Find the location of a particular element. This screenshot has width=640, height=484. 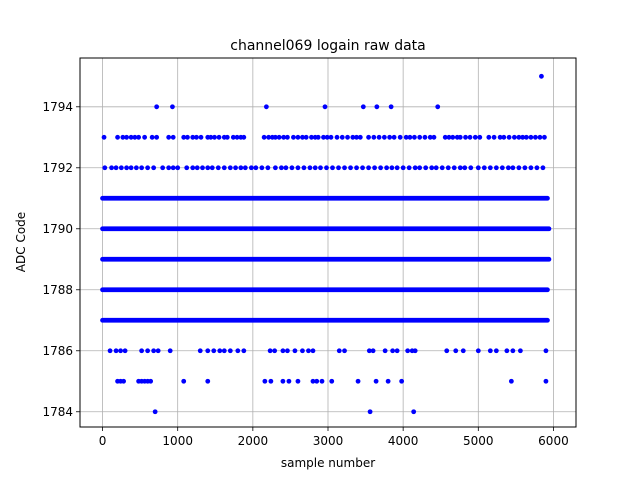

y-tick-label: 1792 is located at coordinates (57, 168).